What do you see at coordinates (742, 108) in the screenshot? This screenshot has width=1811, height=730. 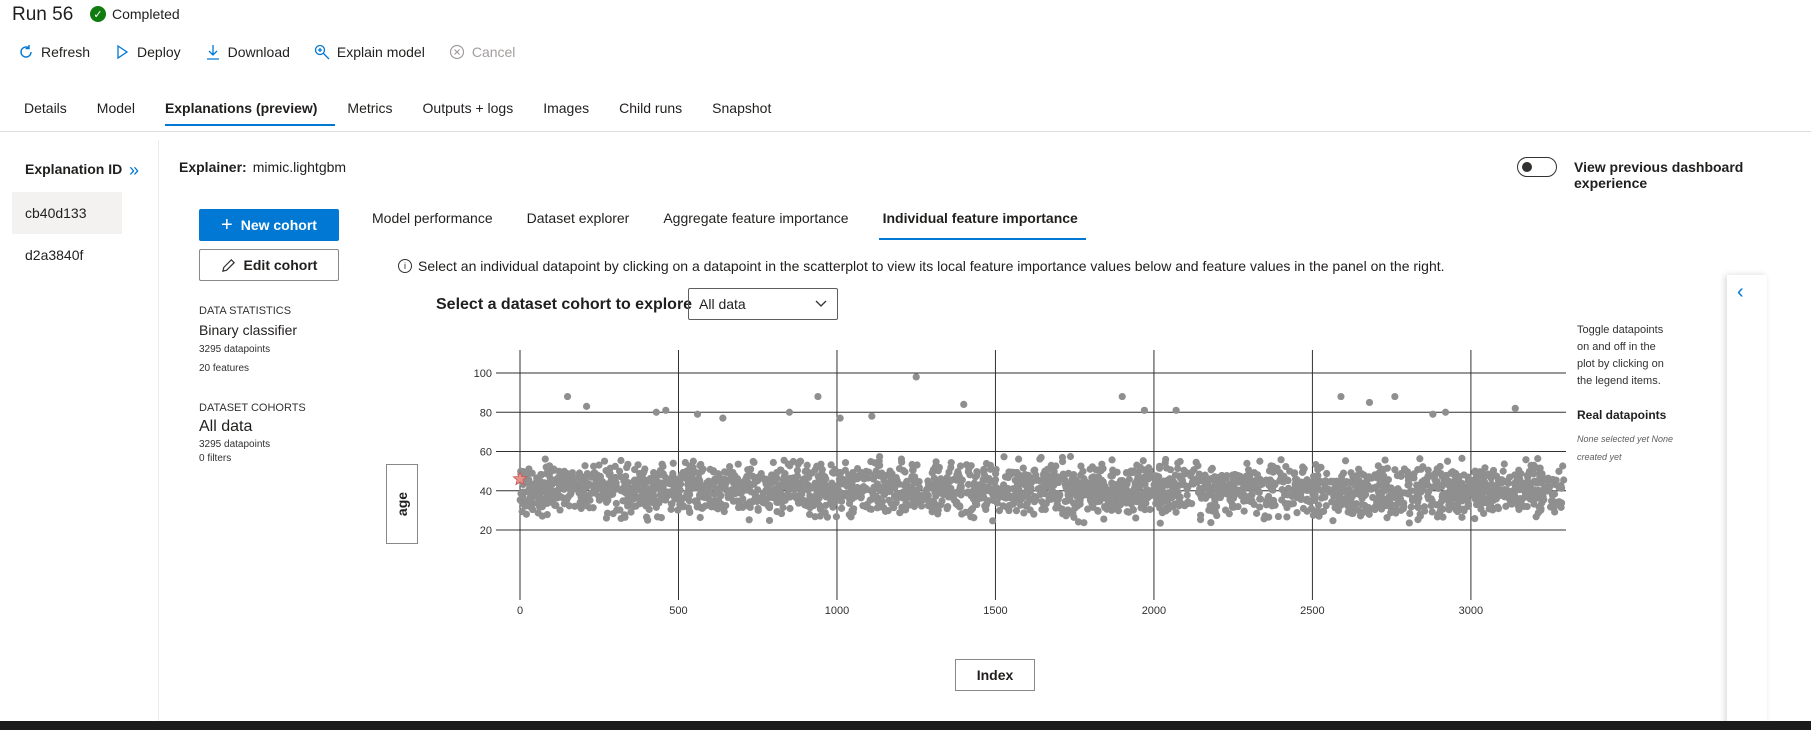 I see `tab-snapshot: Snapshot` at bounding box center [742, 108].